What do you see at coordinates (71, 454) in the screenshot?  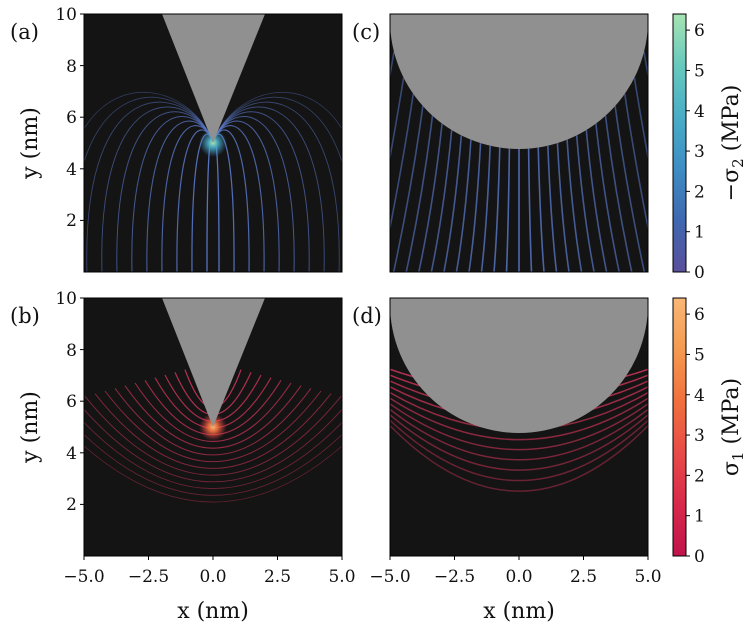 I see `panel-b-y-tick-label: 4` at bounding box center [71, 454].